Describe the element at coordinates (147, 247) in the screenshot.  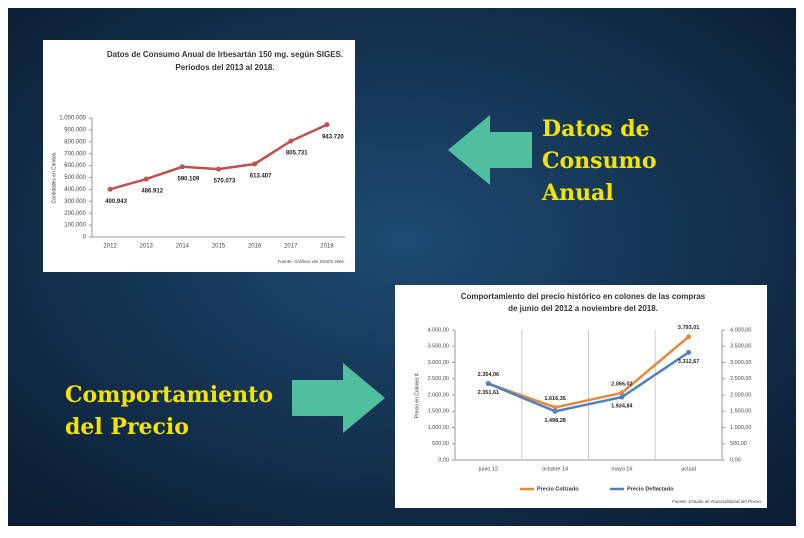
I see `x-tick-label: 2013` at that location.